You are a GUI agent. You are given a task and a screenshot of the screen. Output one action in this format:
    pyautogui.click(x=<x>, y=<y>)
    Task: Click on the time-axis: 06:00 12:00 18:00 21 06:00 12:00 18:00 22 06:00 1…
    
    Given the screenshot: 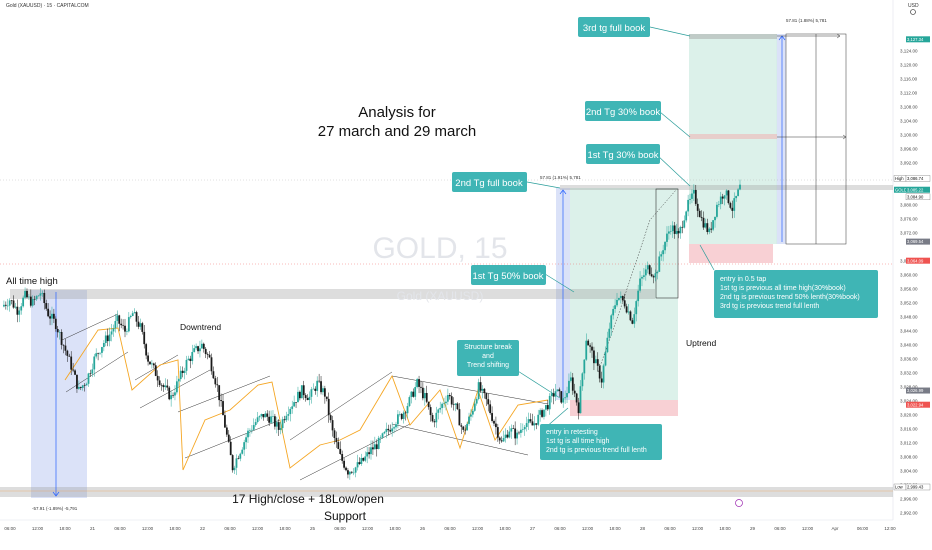 What is the action you would take?
    pyautogui.click(x=450, y=528)
    